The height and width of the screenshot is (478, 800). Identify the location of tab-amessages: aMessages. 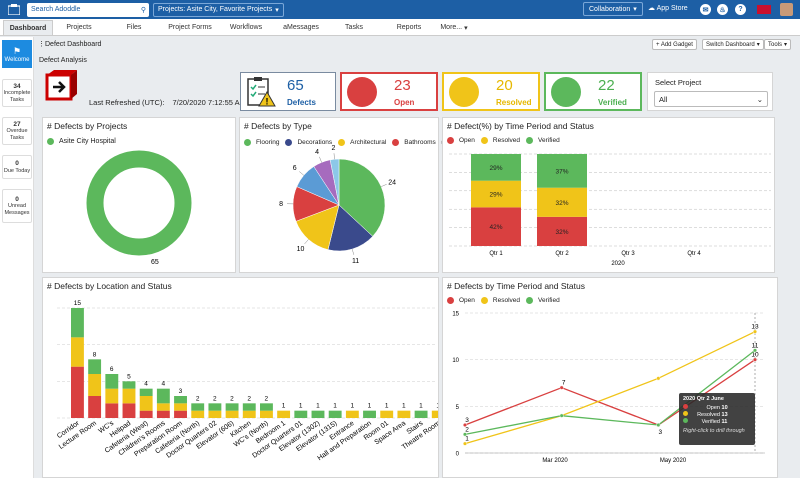
(301, 27).